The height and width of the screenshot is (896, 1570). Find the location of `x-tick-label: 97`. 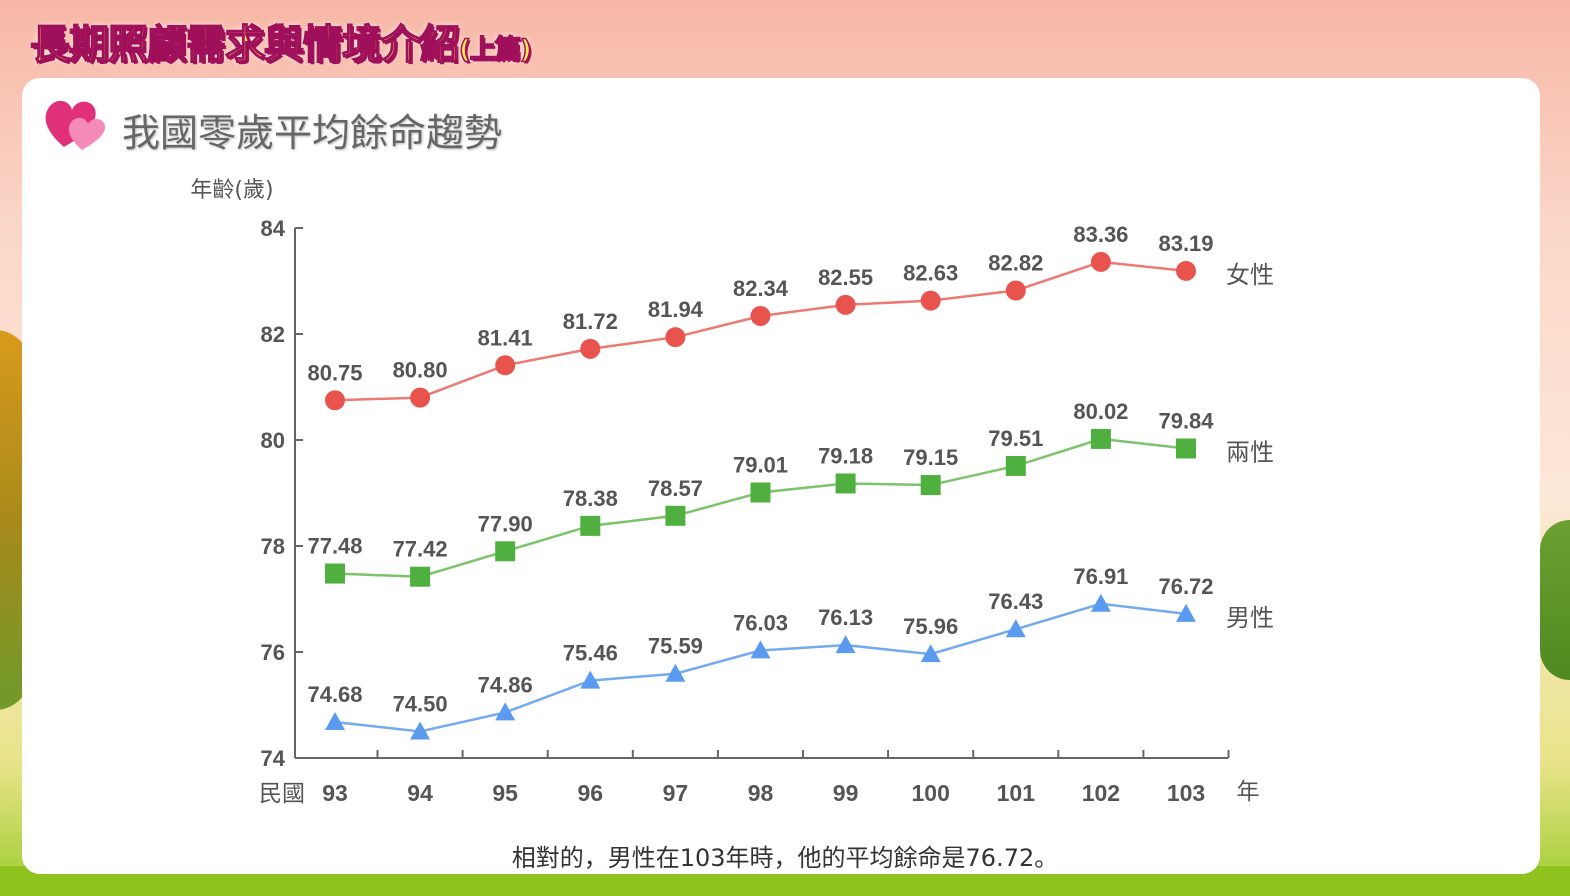

x-tick-label: 97 is located at coordinates (676, 793).